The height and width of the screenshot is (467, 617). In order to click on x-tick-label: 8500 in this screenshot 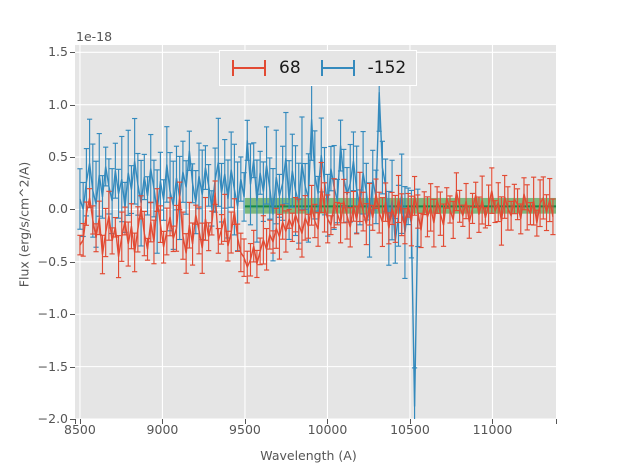, I will do `click(80, 429)`.